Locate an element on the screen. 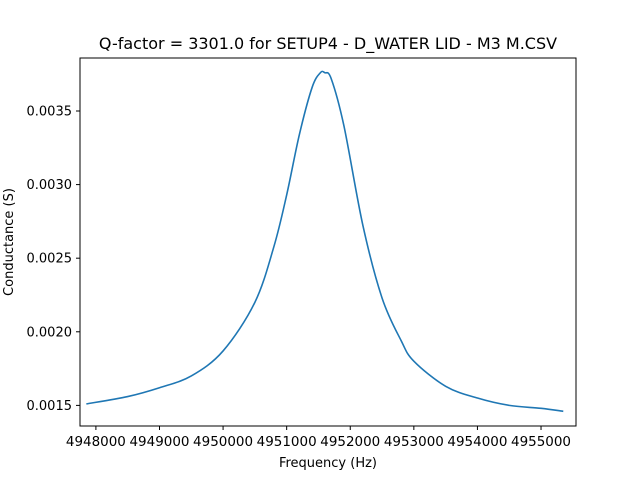 Image resolution: width=640 pixels, height=480 pixels. x-tick-label: 4955000 is located at coordinates (541, 442).